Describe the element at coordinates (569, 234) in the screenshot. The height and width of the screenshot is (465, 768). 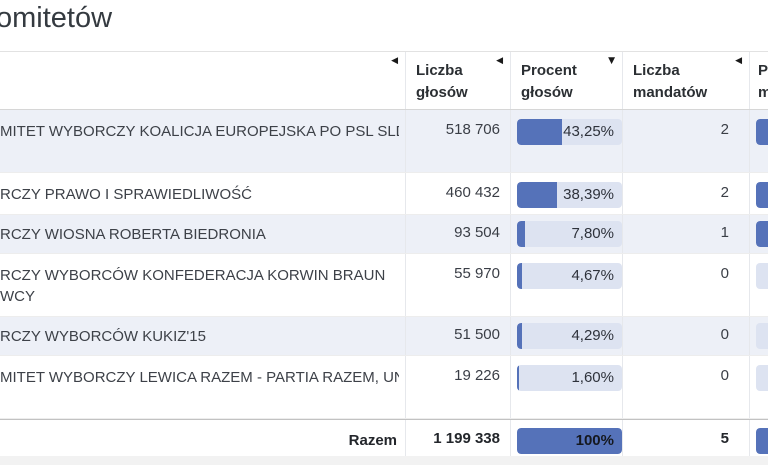
I see `vote-percent-bar: 7,80%` at that location.